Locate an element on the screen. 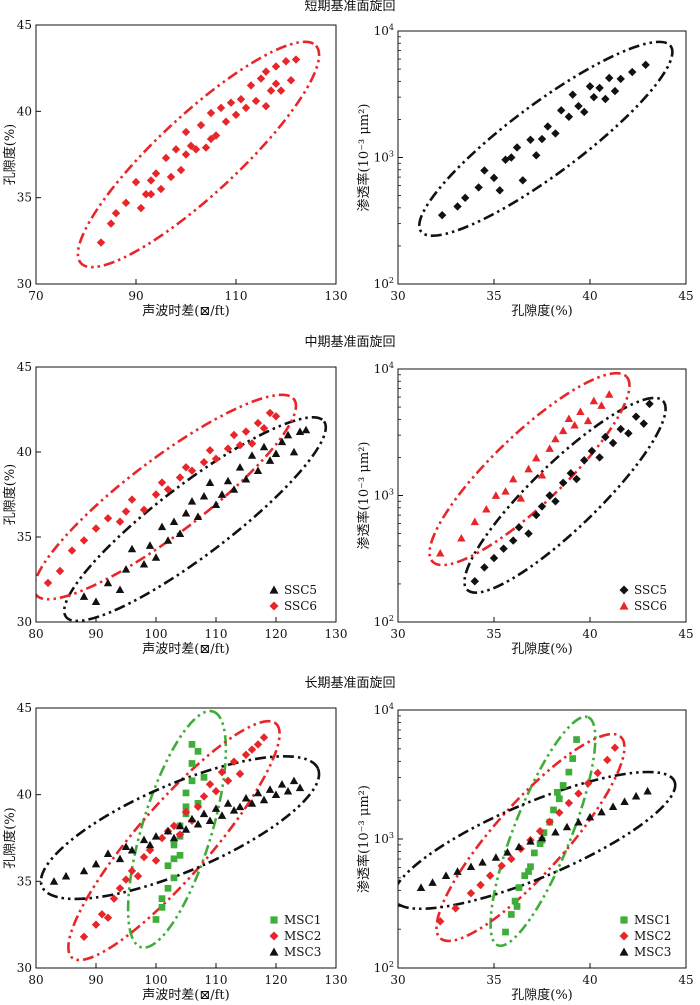 The height and width of the screenshot is (1005, 700). x-tick-label: 70 is located at coordinates (35, 296).